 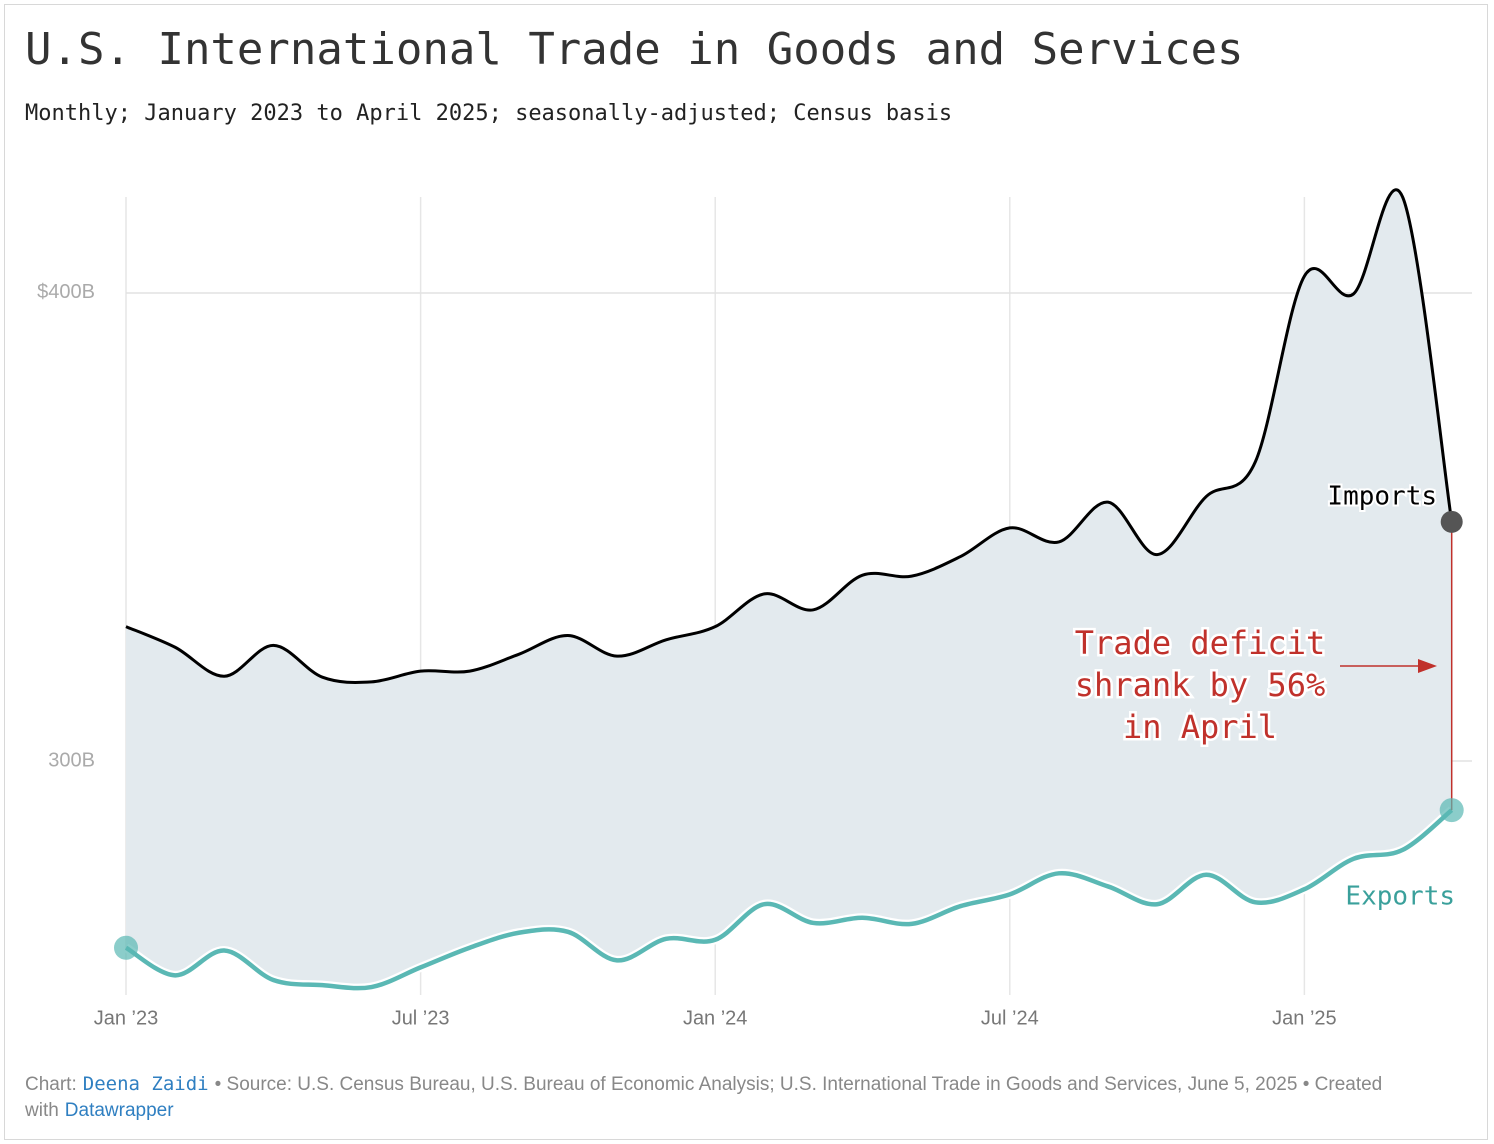 I want to click on annotation-text: in April, so click(x=1200, y=727).